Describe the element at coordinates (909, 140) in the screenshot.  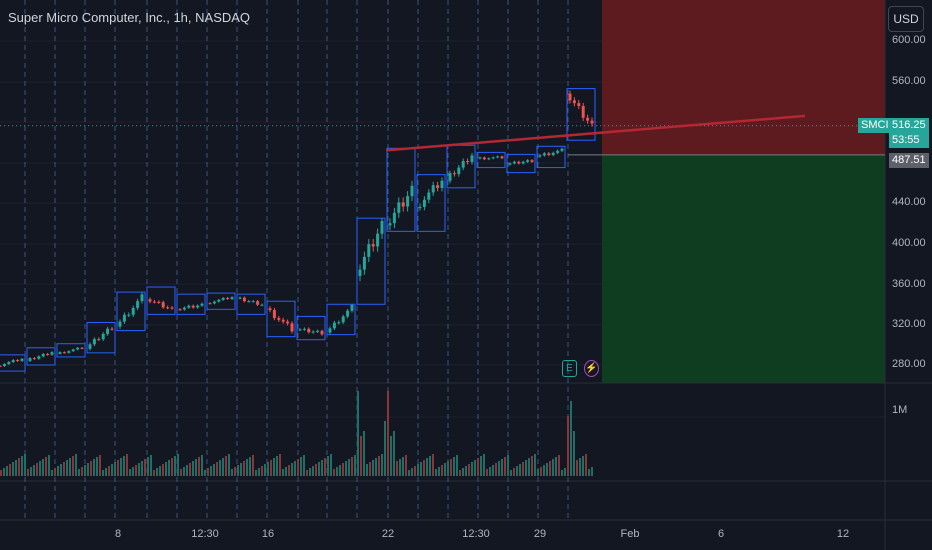
I see `countdown-badge: 53:55` at that location.